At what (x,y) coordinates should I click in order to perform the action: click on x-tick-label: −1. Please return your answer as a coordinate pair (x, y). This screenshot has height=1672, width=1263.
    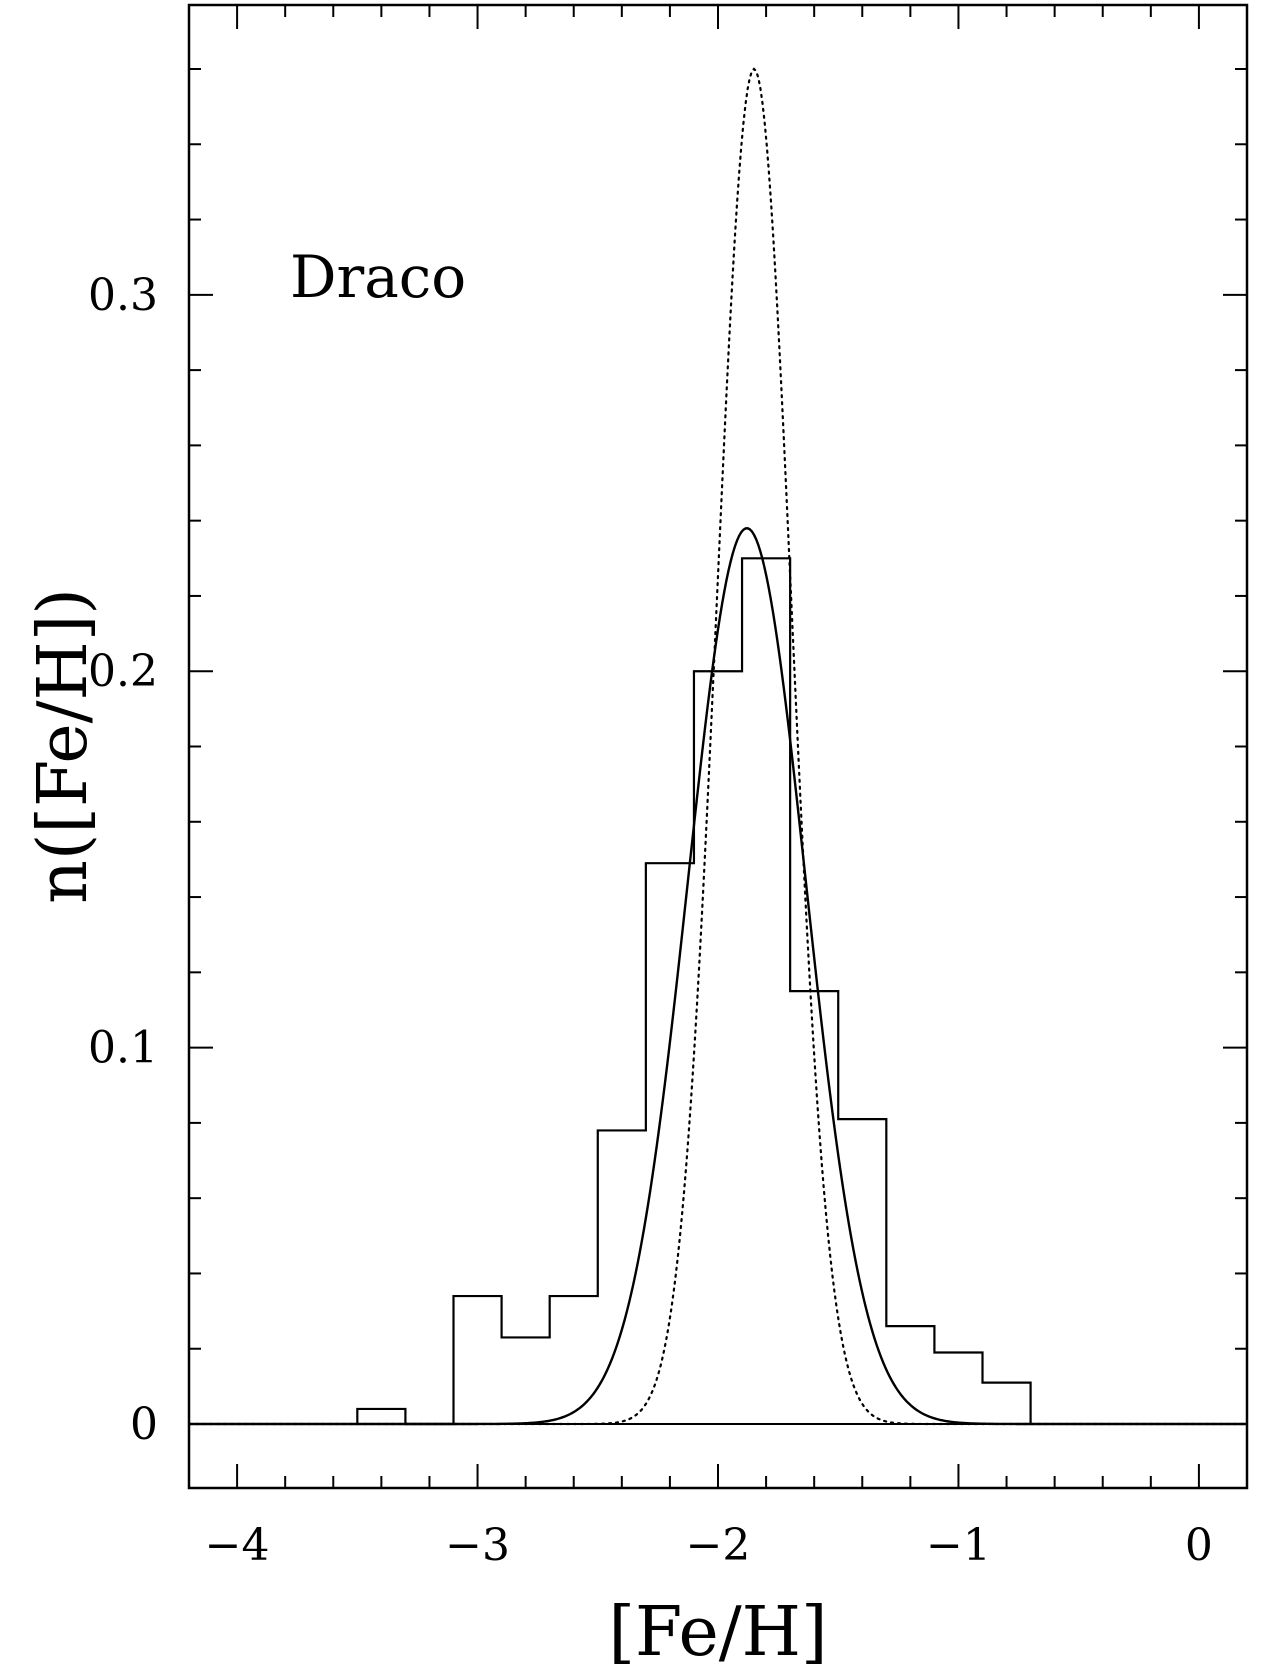
    Looking at the image, I should click on (958, 1545).